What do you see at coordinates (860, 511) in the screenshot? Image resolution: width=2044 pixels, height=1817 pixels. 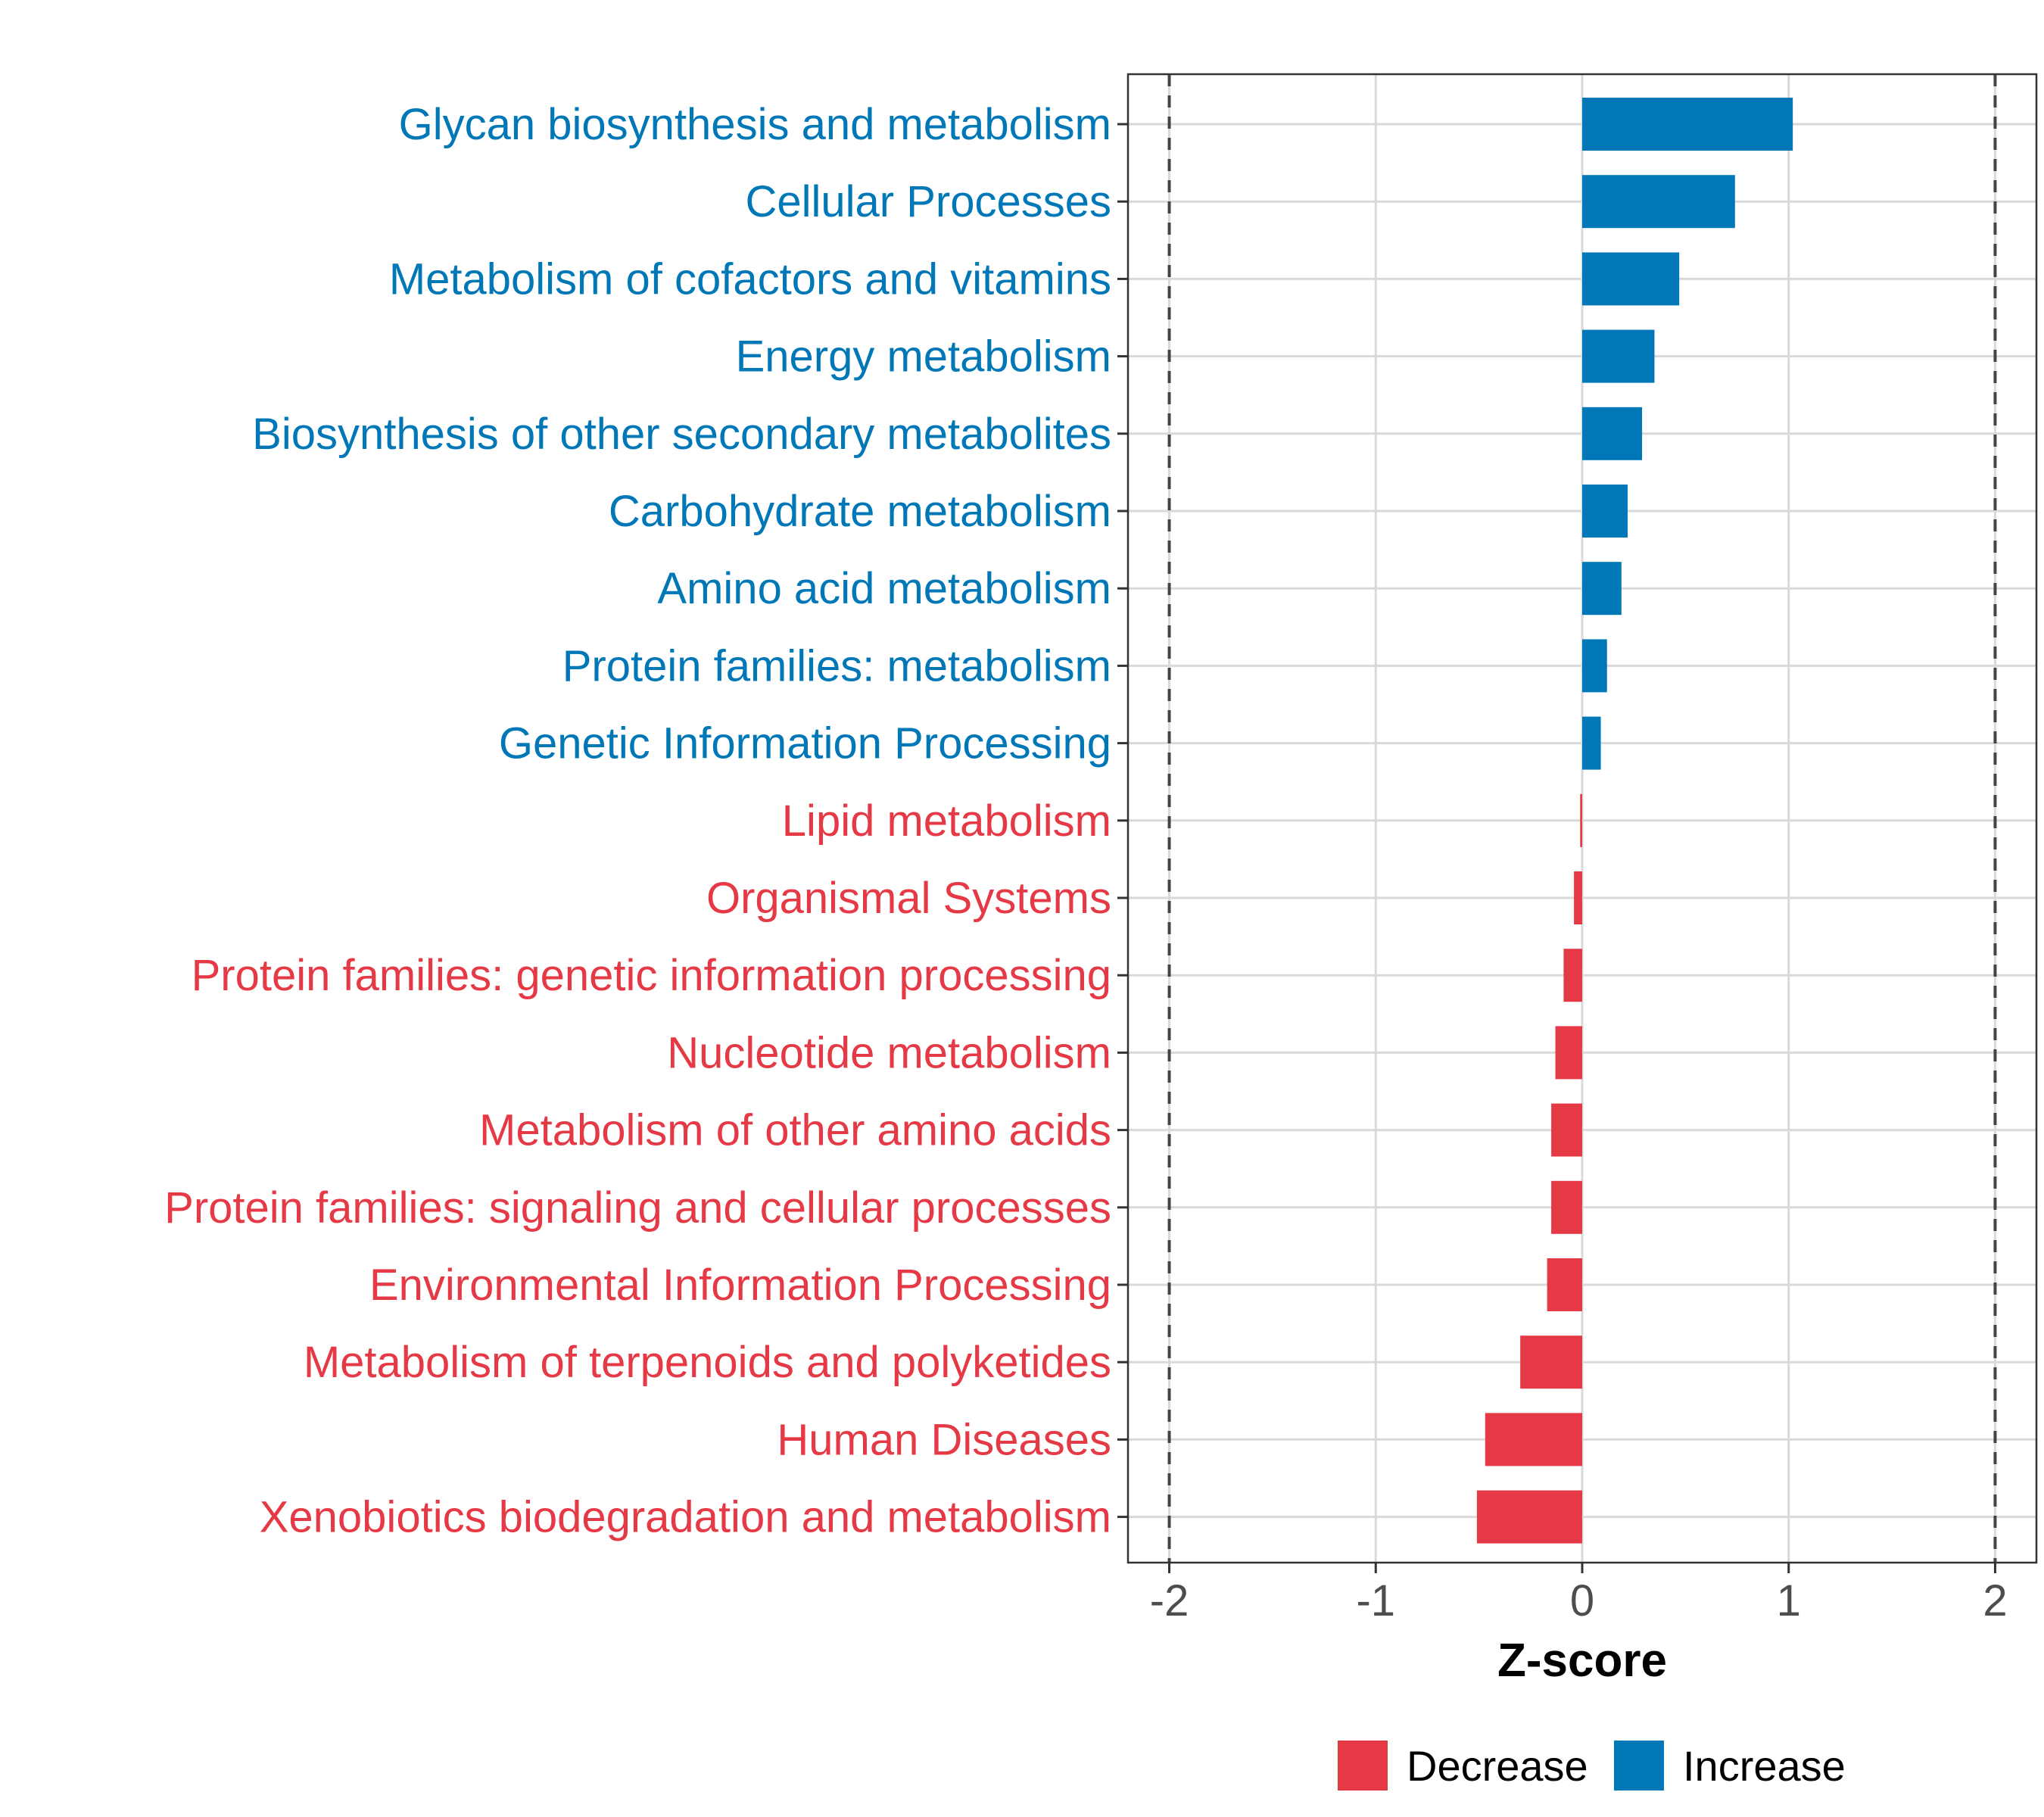 I see `category-label-5: Carbohydrate metabolism` at bounding box center [860, 511].